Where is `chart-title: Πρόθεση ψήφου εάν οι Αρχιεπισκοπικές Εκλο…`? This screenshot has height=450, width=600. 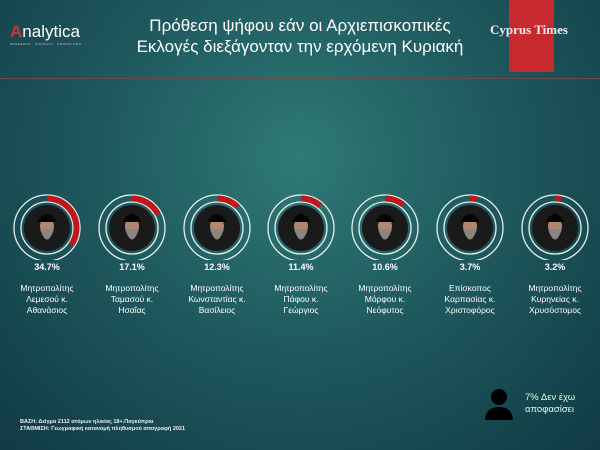
chart-title: Πρόθεση ψήφου εάν οι Αρχιεπισκοπικές Εκλο… is located at coordinates (300, 36).